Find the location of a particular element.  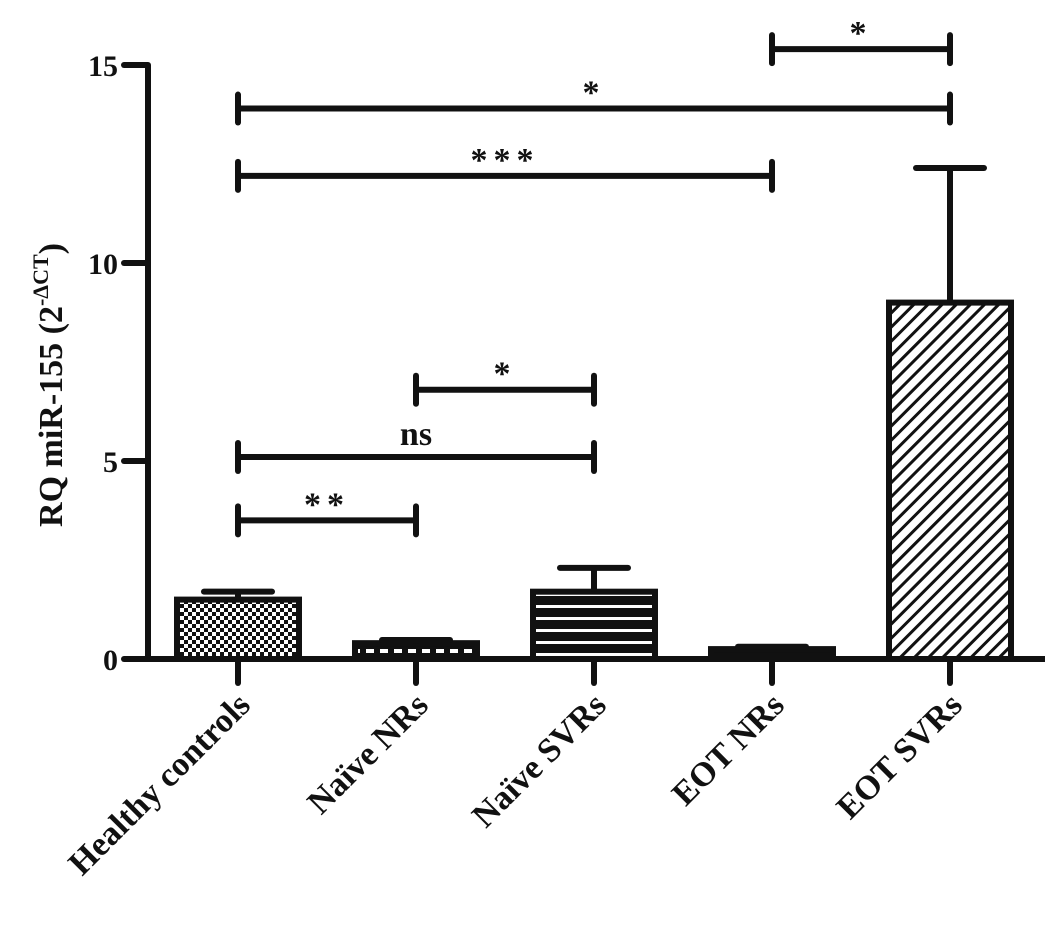

category-label: Naïve SVRs is located at coordinates (539, 760).